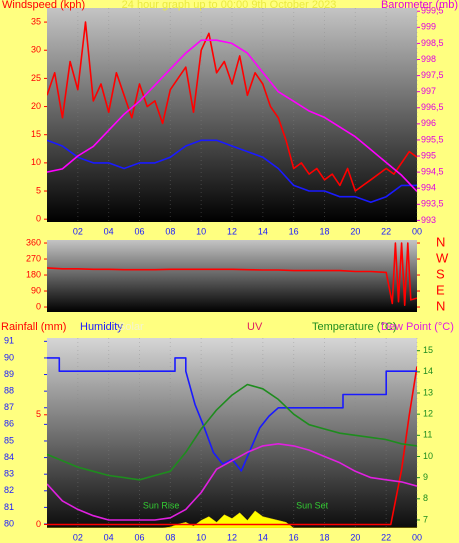  What do you see at coordinates (428, 350) in the screenshot?
I see `y2-tick-label: 15` at bounding box center [428, 350].